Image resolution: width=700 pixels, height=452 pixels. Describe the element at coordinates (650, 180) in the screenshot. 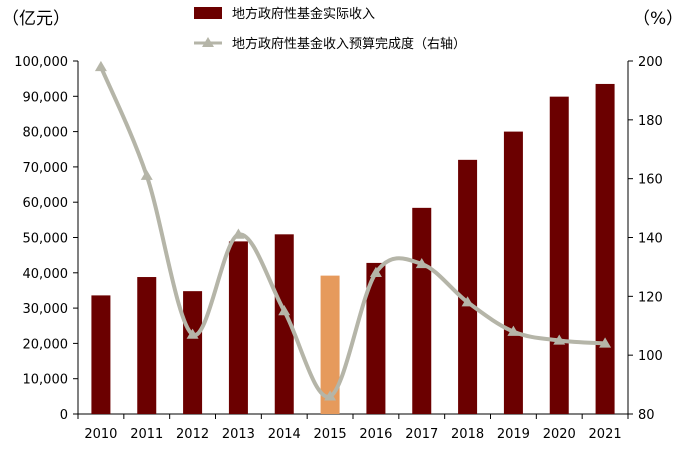

I see `right-tick-label: 160` at that location.